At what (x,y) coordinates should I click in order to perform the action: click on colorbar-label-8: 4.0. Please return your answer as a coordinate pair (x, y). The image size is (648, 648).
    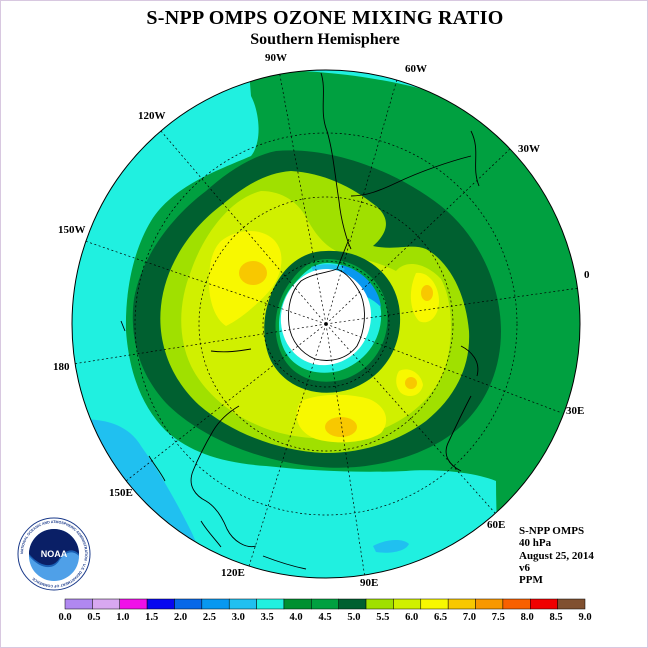
    Looking at the image, I should click on (296, 617).